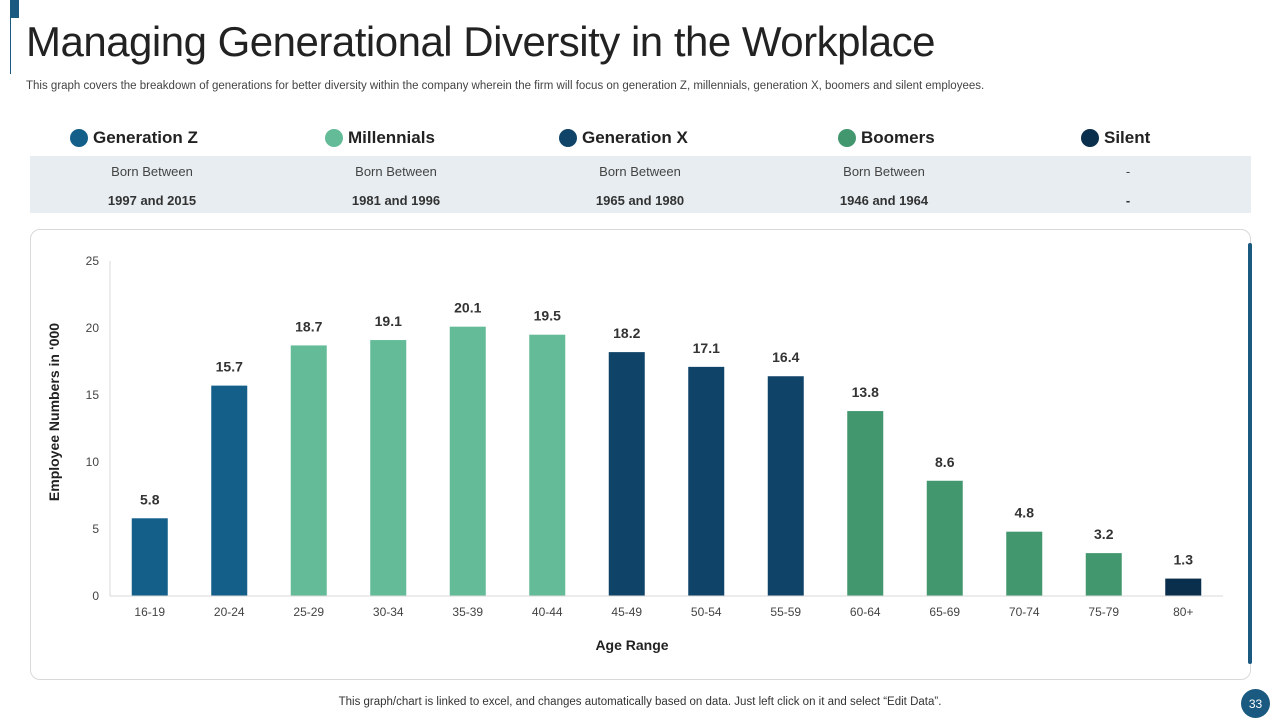  Describe the element at coordinates (865, 612) in the screenshot. I see `x-tick-label-60-64: 60-64` at that location.